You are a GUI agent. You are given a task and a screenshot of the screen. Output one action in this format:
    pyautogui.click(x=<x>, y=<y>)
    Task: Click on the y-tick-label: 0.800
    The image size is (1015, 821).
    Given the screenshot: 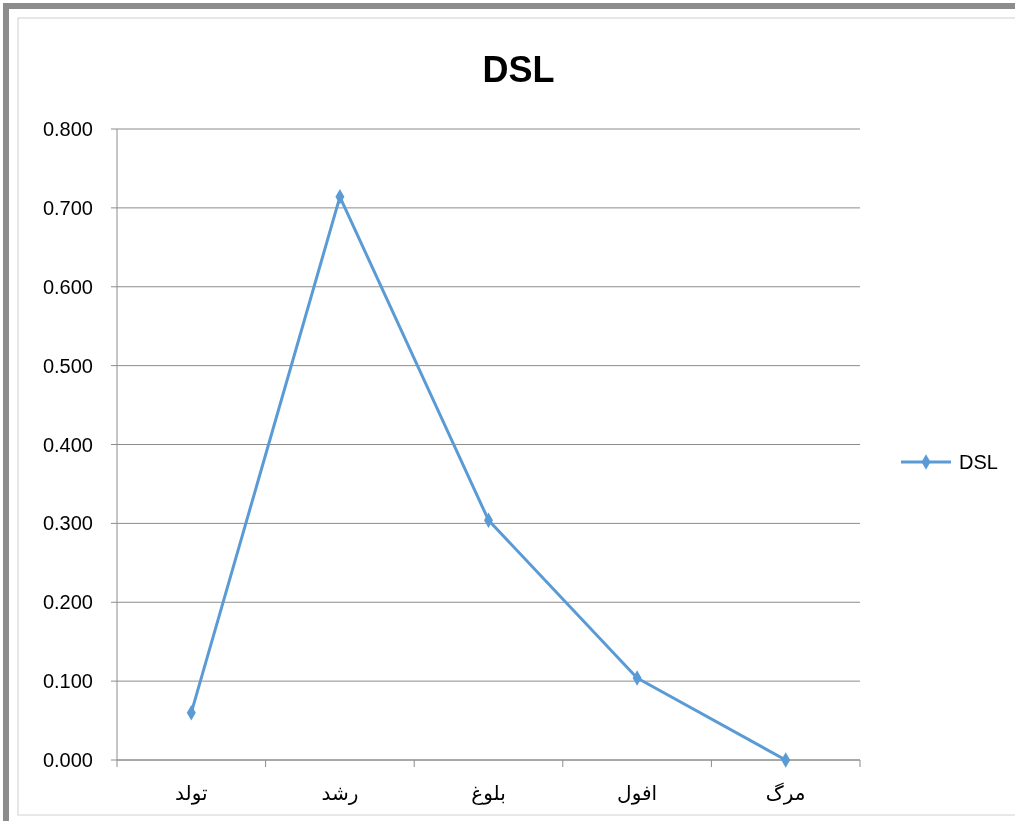 What is the action you would take?
    pyautogui.click(x=67, y=129)
    